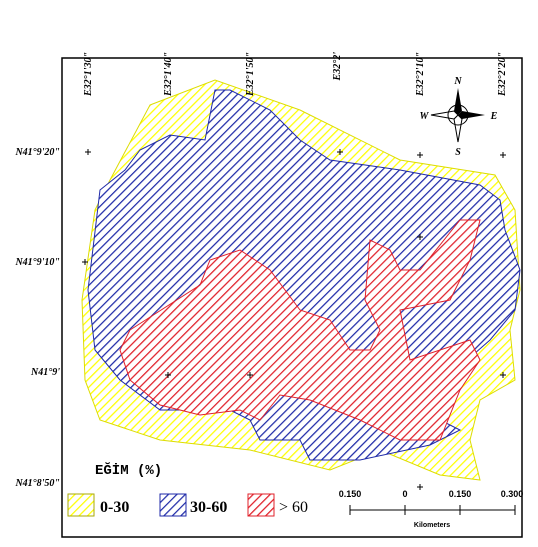 This screenshot has width=538, height=547. Describe the element at coordinates (494, 116) in the screenshot. I see `compass-e: E` at that location.